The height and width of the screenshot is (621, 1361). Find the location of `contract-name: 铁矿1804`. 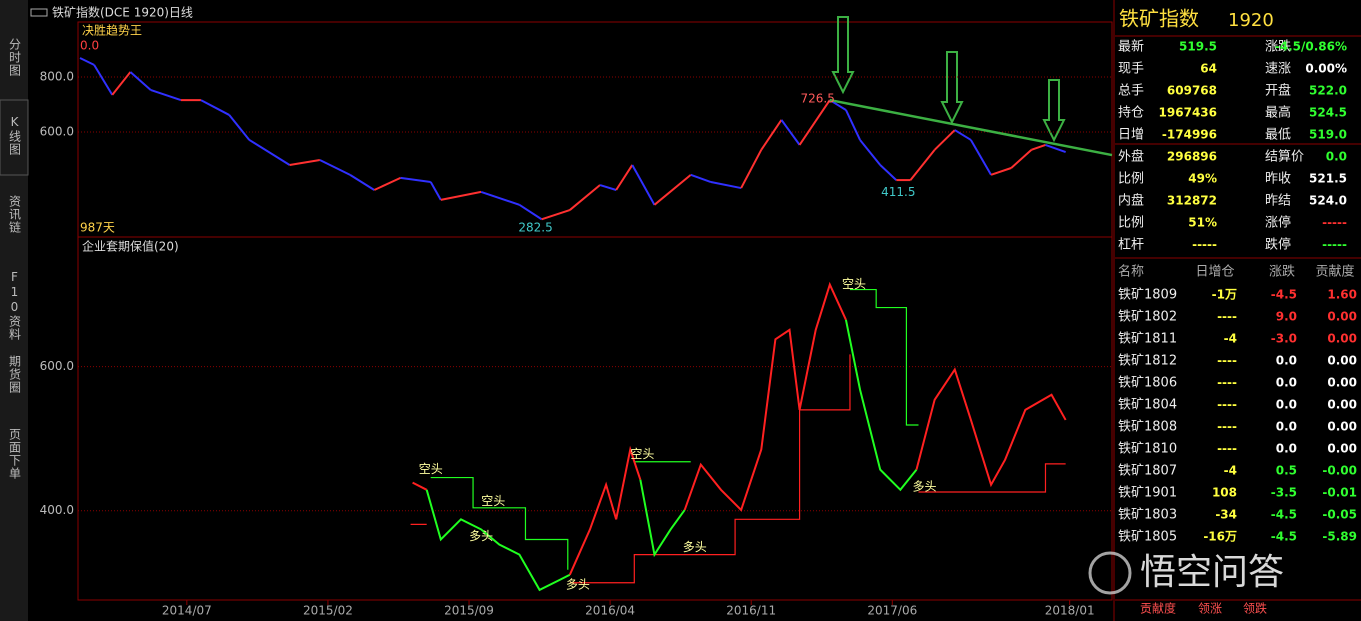

contract-name: 铁矿1804 is located at coordinates (1147, 405).